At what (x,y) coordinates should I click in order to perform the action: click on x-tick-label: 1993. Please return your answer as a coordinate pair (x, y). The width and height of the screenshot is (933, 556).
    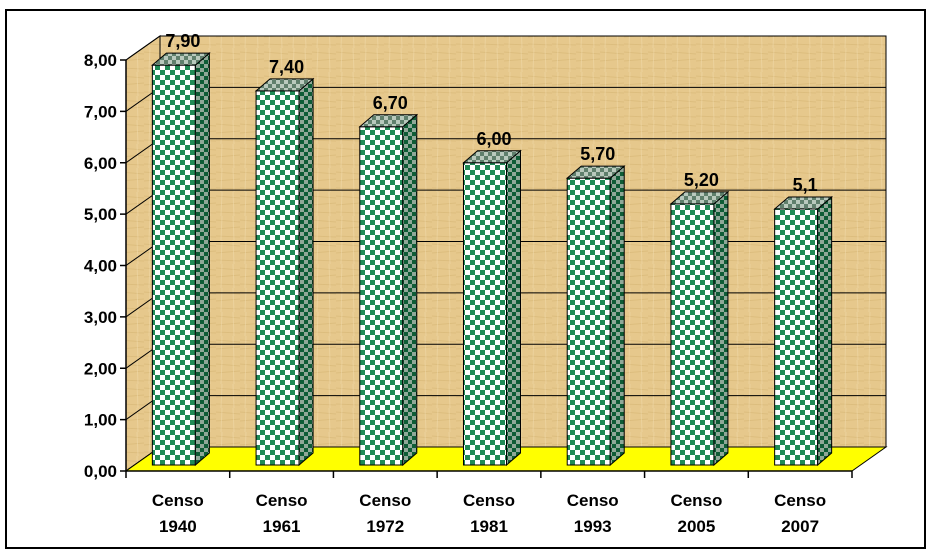
    Looking at the image, I should click on (593, 526).